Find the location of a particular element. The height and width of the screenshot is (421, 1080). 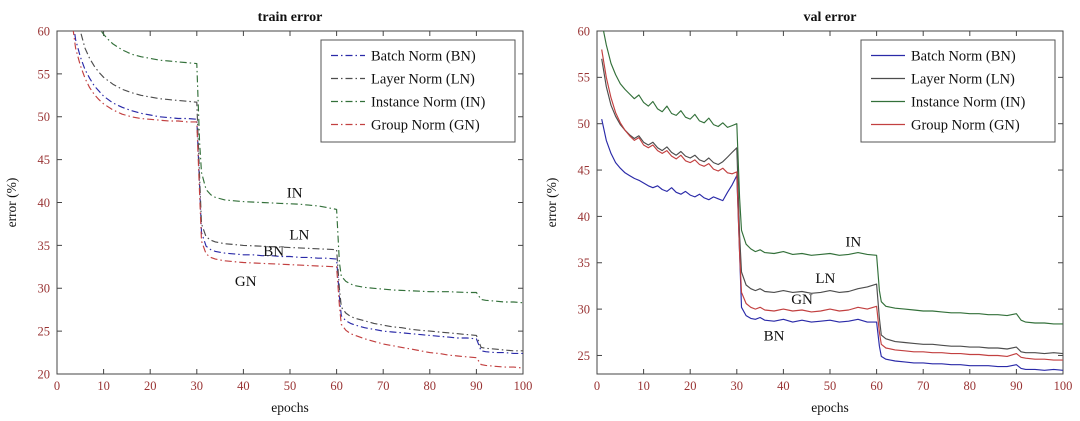

chart-title: train error is located at coordinates (290, 17).